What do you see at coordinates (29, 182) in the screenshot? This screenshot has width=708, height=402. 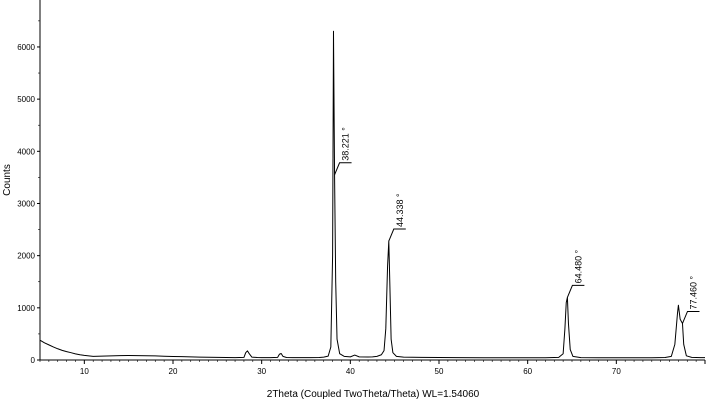 I see `y-axis: 0 1000 2000 3000 4000 5000 6000` at bounding box center [29, 182].